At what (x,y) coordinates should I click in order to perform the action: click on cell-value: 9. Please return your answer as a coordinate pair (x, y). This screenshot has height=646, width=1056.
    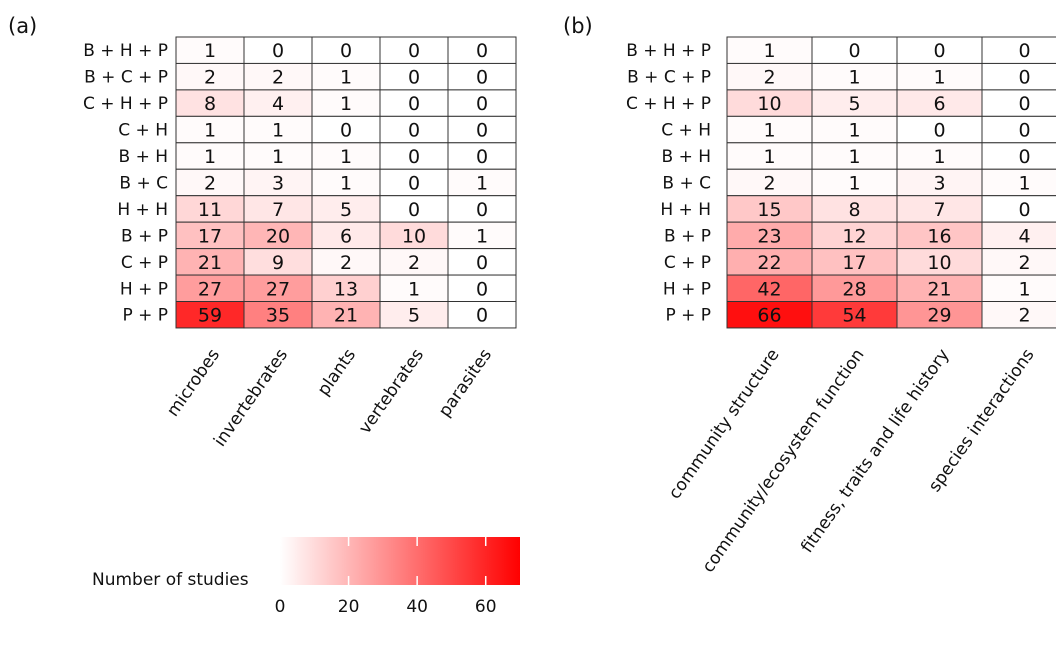
    Looking at the image, I should click on (278, 263).